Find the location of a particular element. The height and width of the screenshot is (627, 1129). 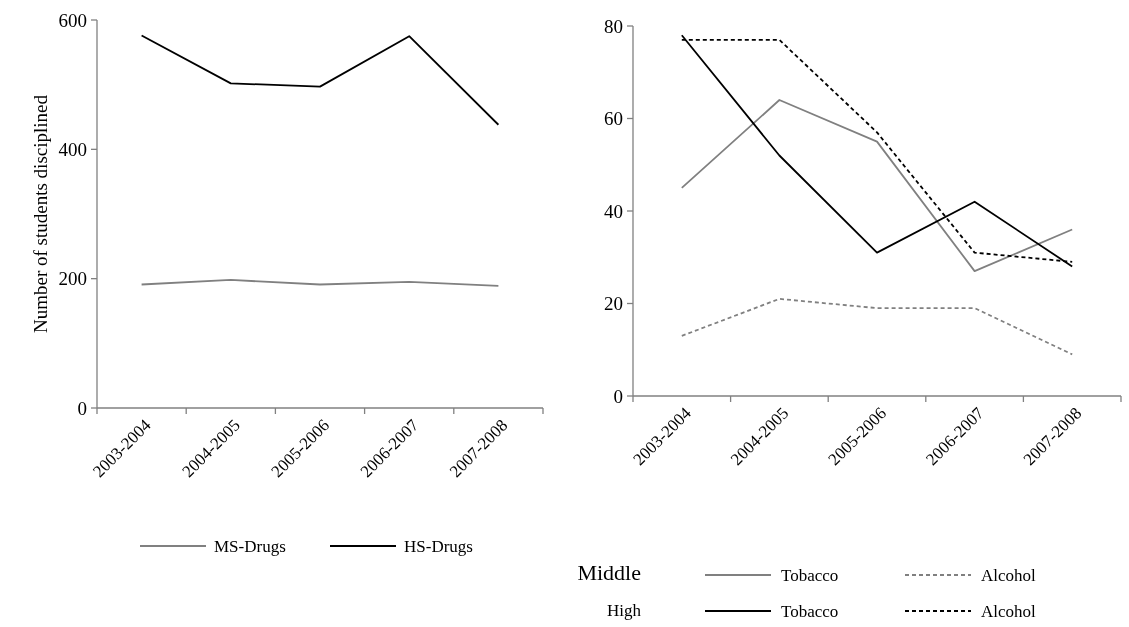

y-tick-label: 20 is located at coordinates (613, 304).